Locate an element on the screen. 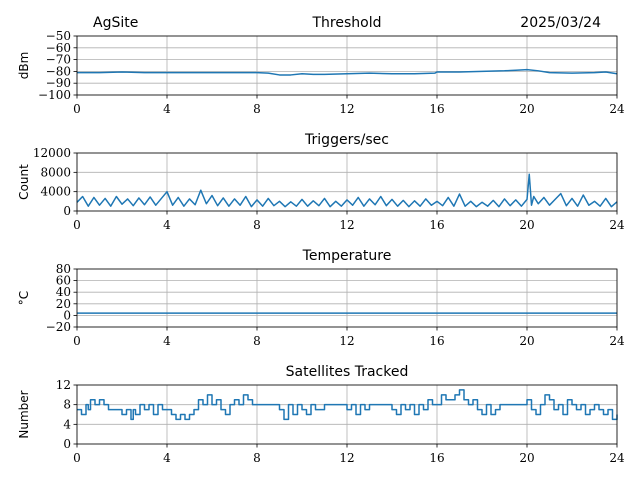 This screenshot has width=640, height=480. y-axis-label: Count is located at coordinates (24, 182).